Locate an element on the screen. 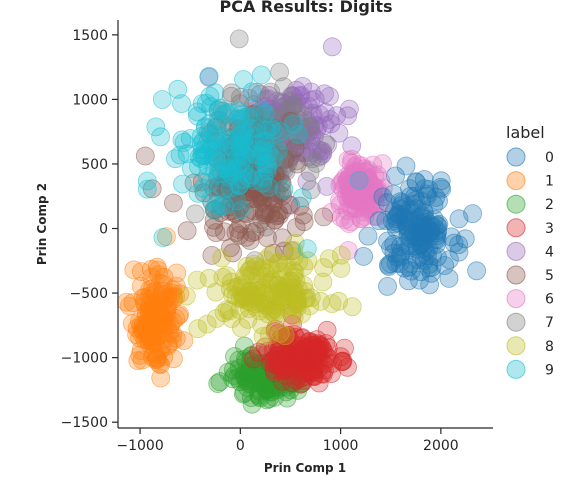 The width and height of the screenshot is (569, 500). legend-item-0: 0 is located at coordinates (530, 157).